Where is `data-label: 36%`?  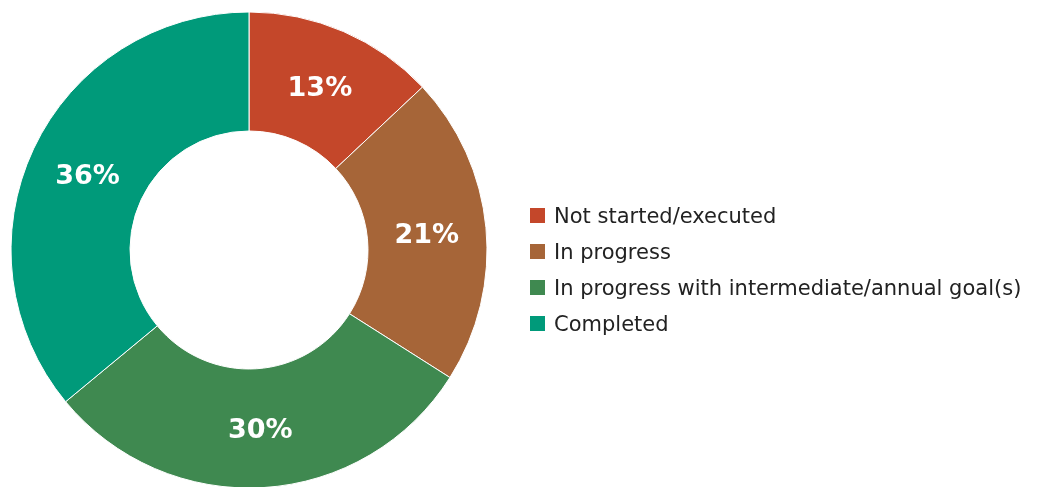 data-label: 36% is located at coordinates (87, 174).